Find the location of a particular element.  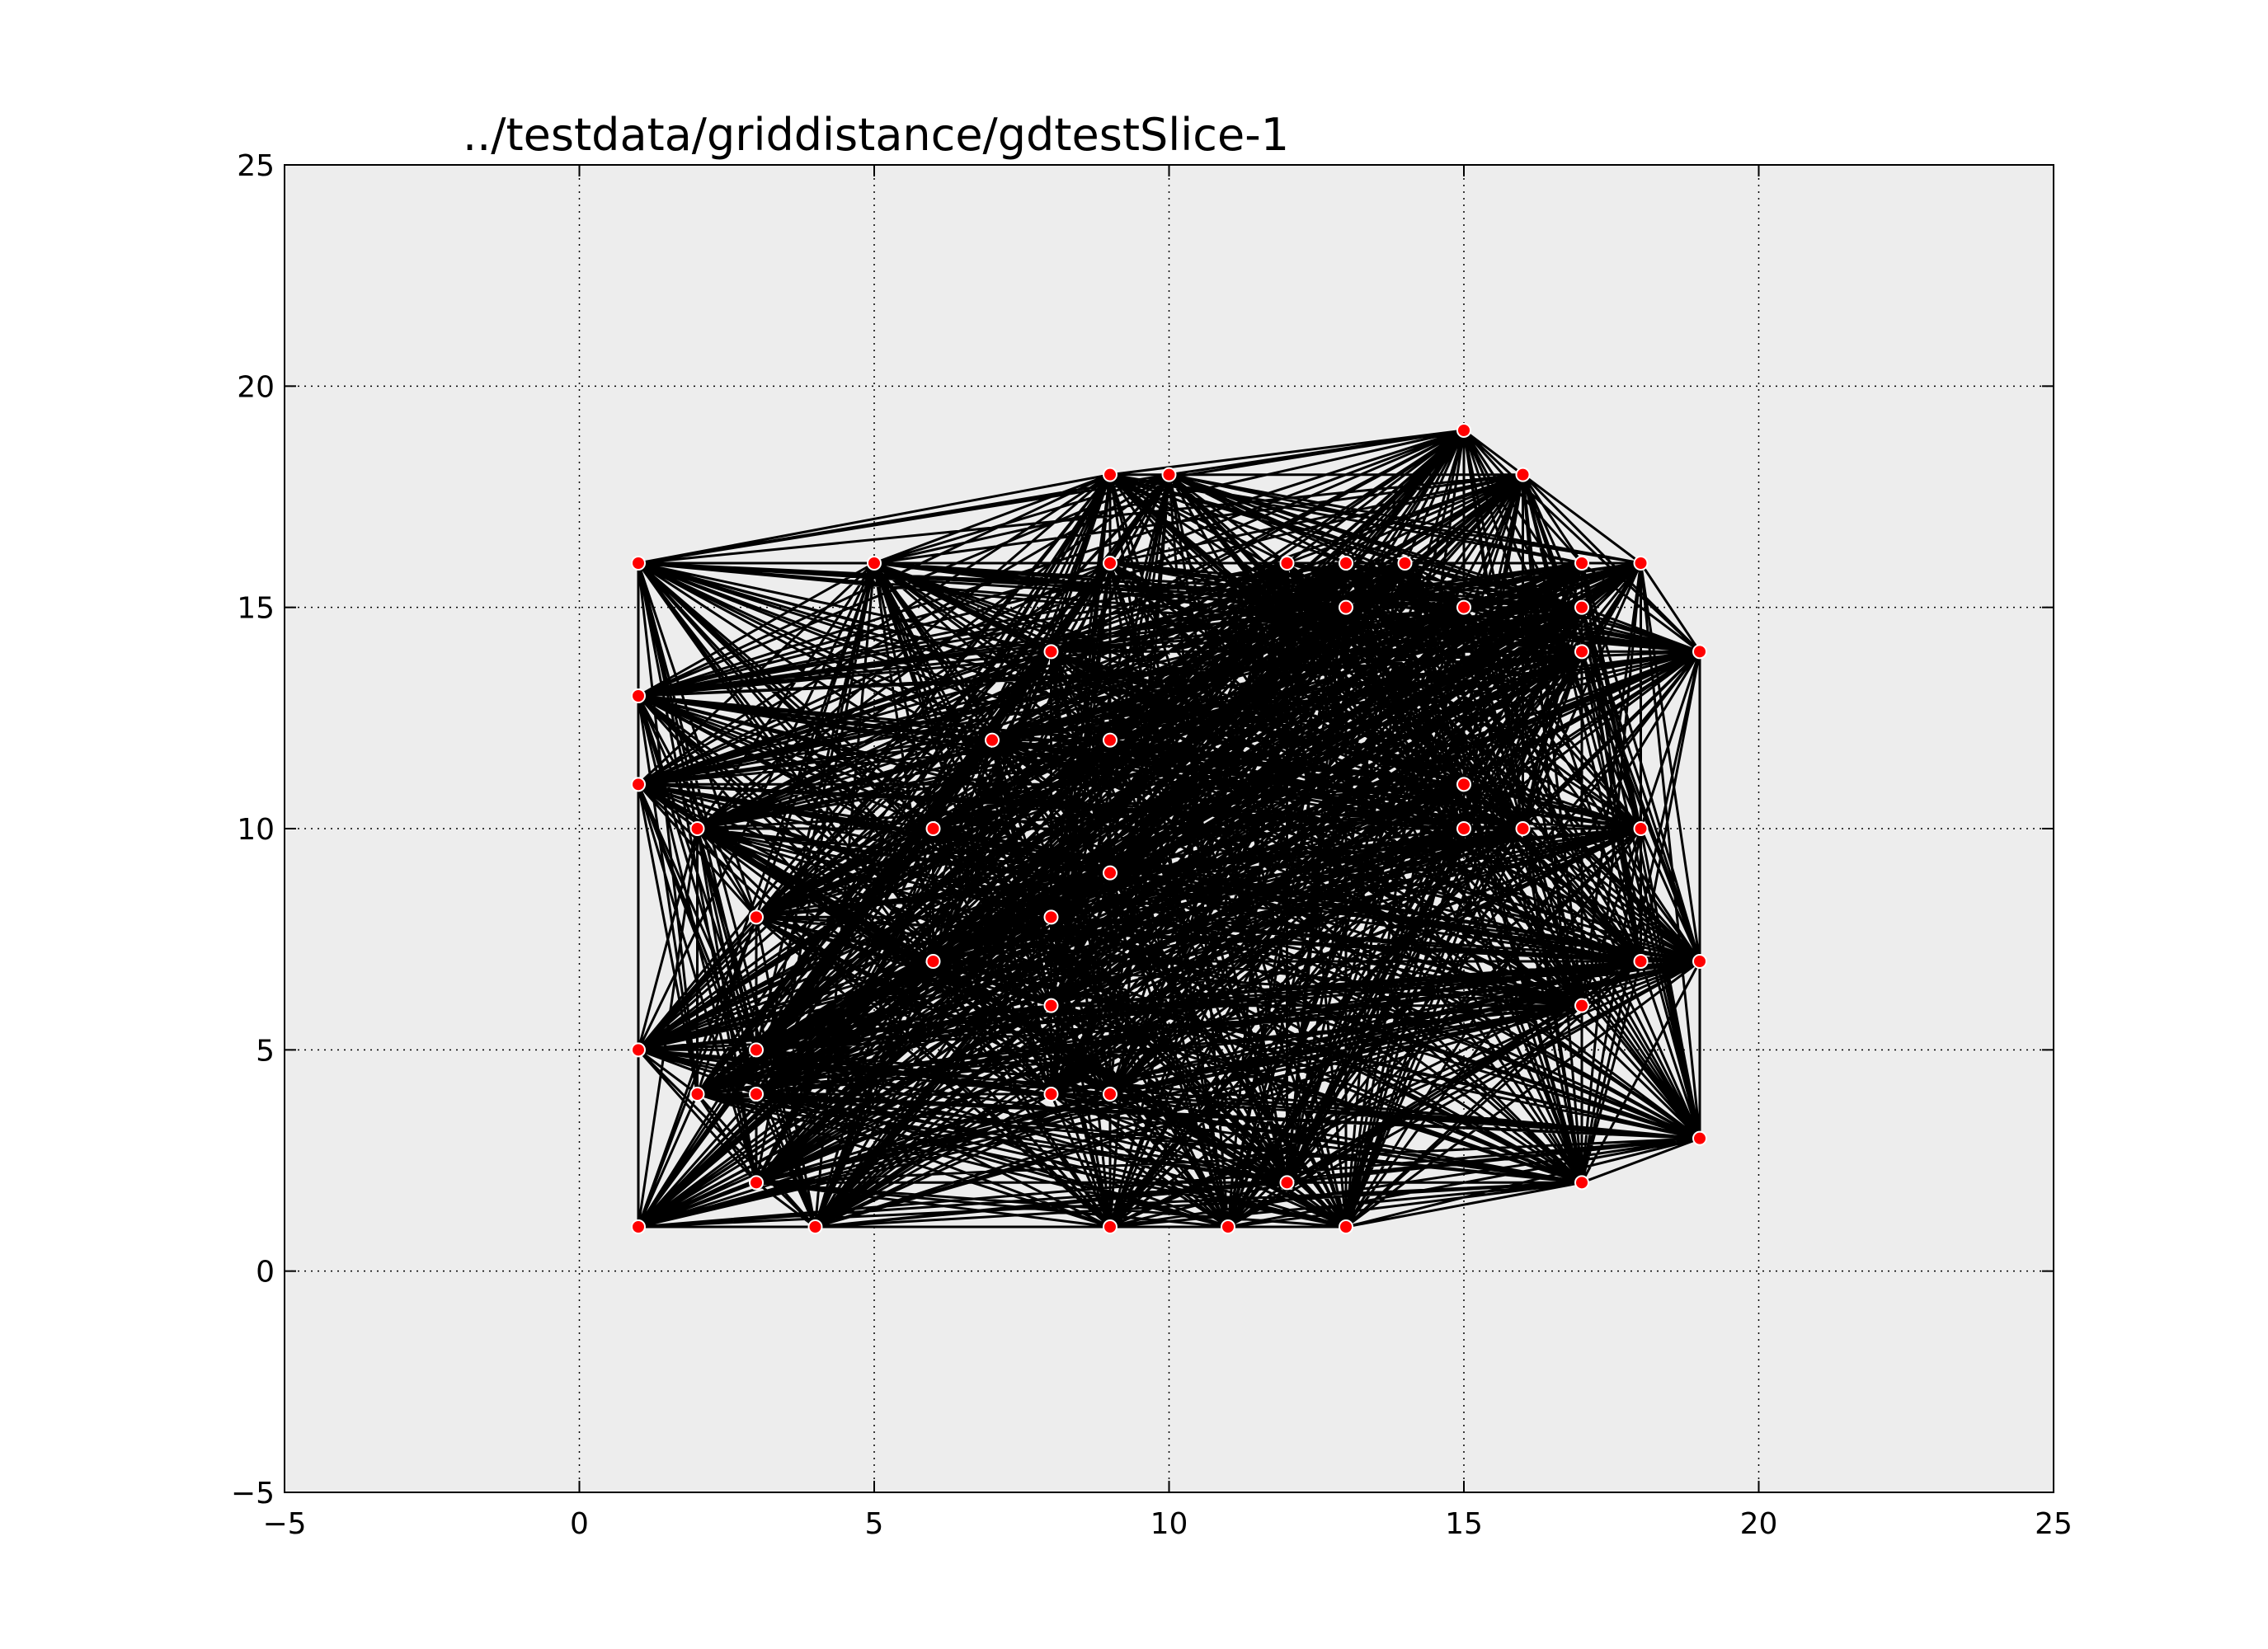

y-tick-label: 5 is located at coordinates (265, 1051).